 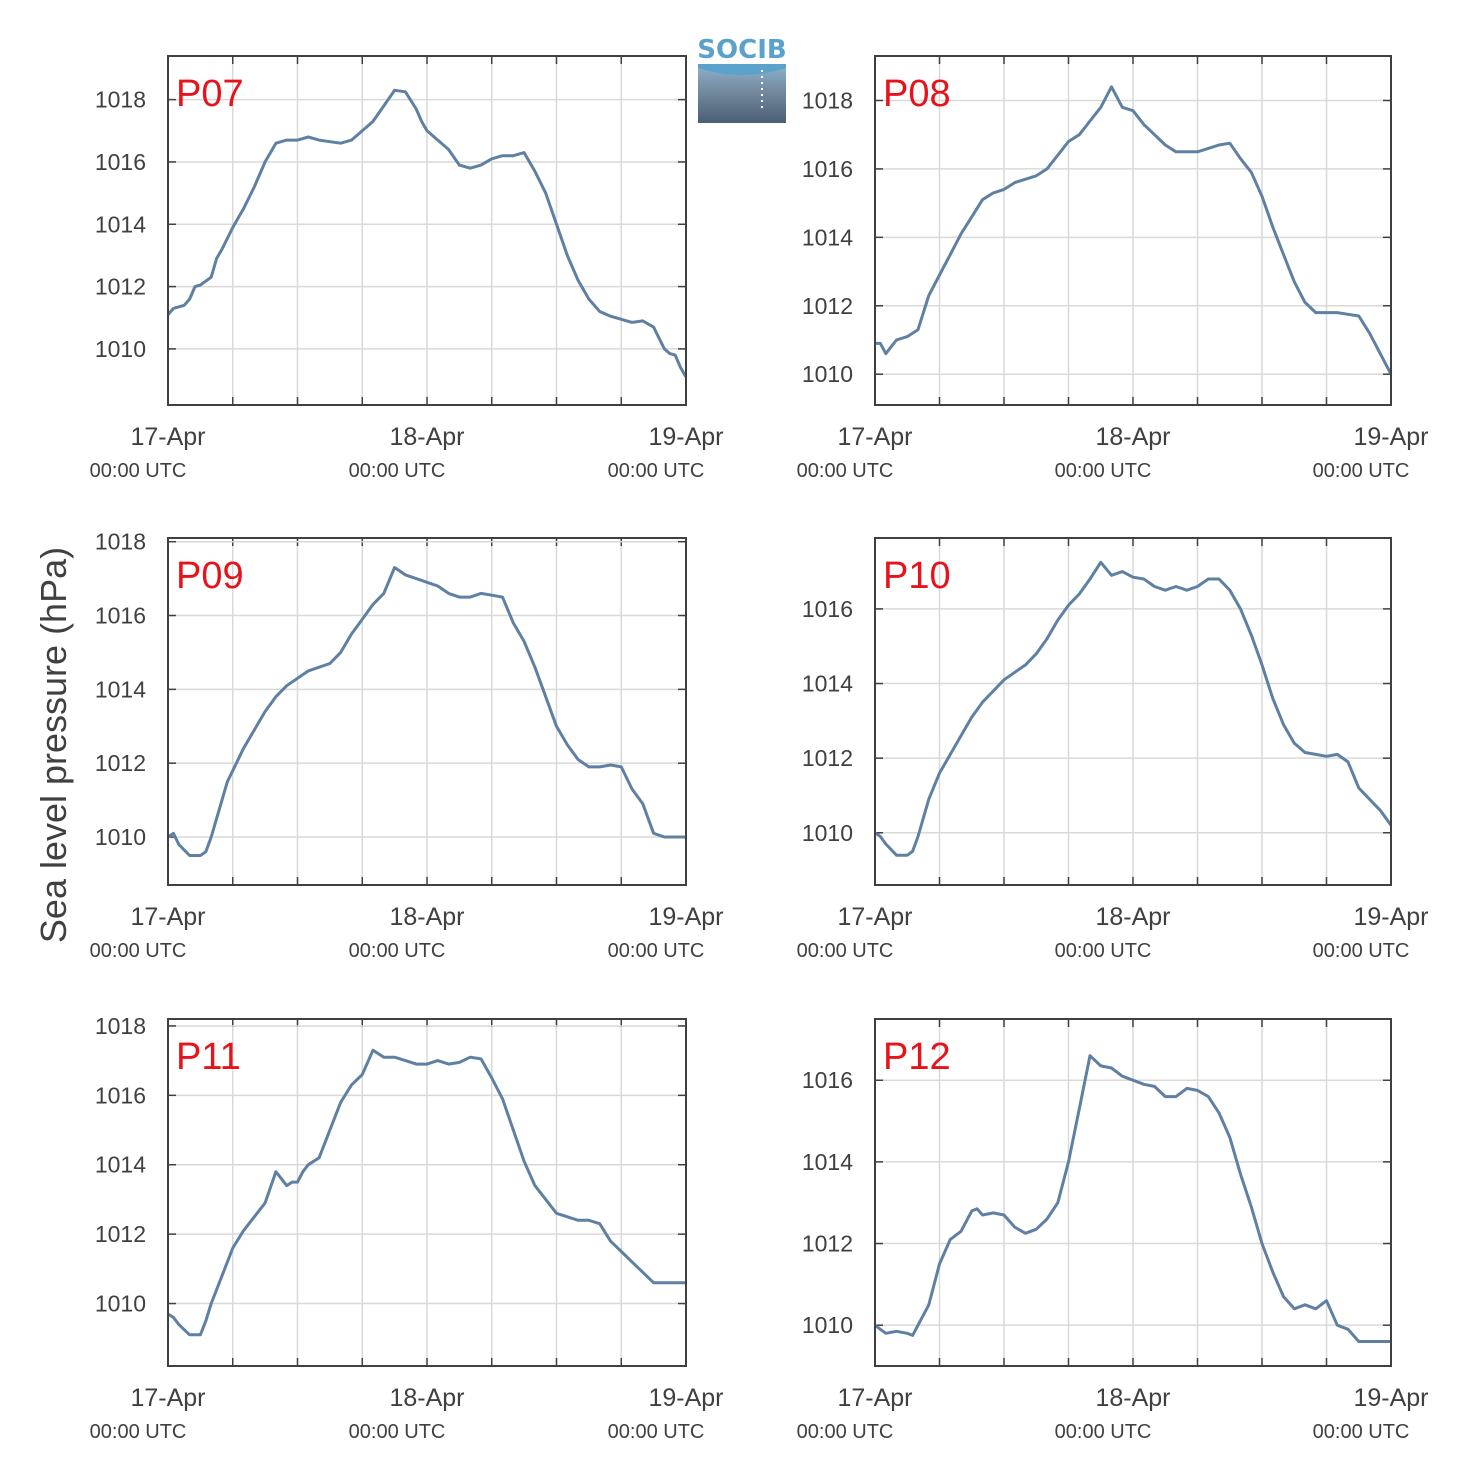 What do you see at coordinates (208, 1057) in the screenshot?
I see `panel-label: P11` at bounding box center [208, 1057].